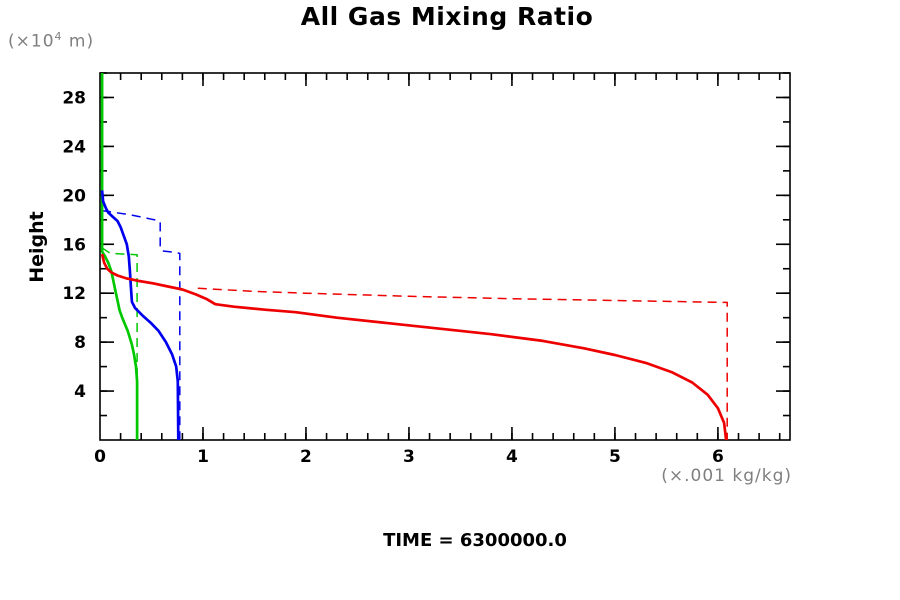 Image resolution: width=900 pixels, height=600 pixels. What do you see at coordinates (119, 343) in the screenshot?
I see `series-green-dashed` at bounding box center [119, 343].